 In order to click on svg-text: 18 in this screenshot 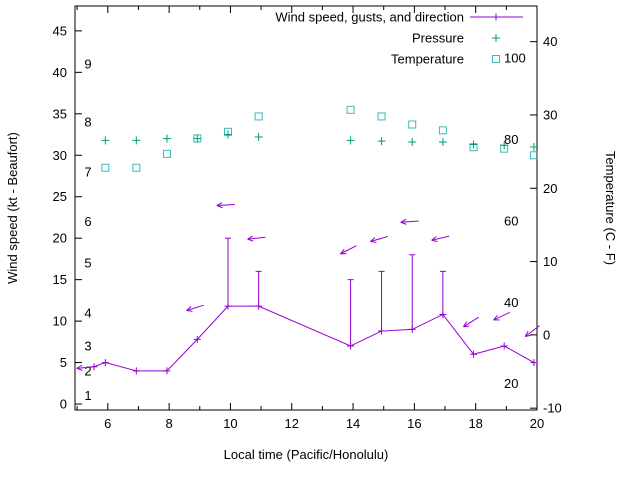, I will do `click(475, 423)`.